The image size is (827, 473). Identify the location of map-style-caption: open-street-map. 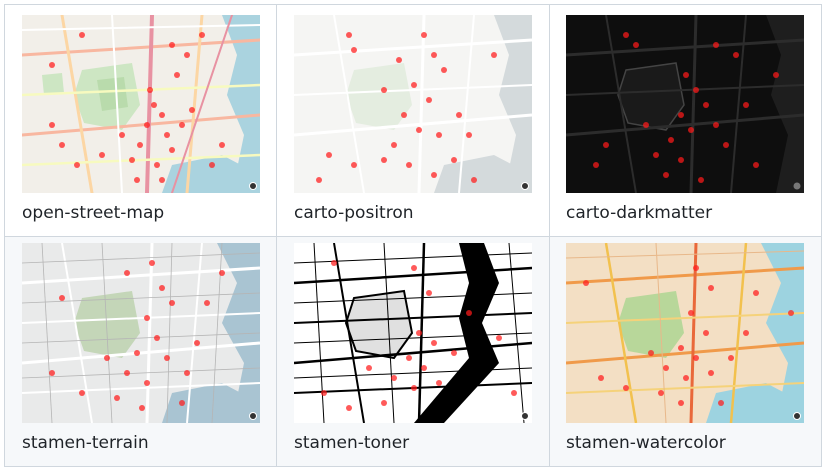
(93, 213).